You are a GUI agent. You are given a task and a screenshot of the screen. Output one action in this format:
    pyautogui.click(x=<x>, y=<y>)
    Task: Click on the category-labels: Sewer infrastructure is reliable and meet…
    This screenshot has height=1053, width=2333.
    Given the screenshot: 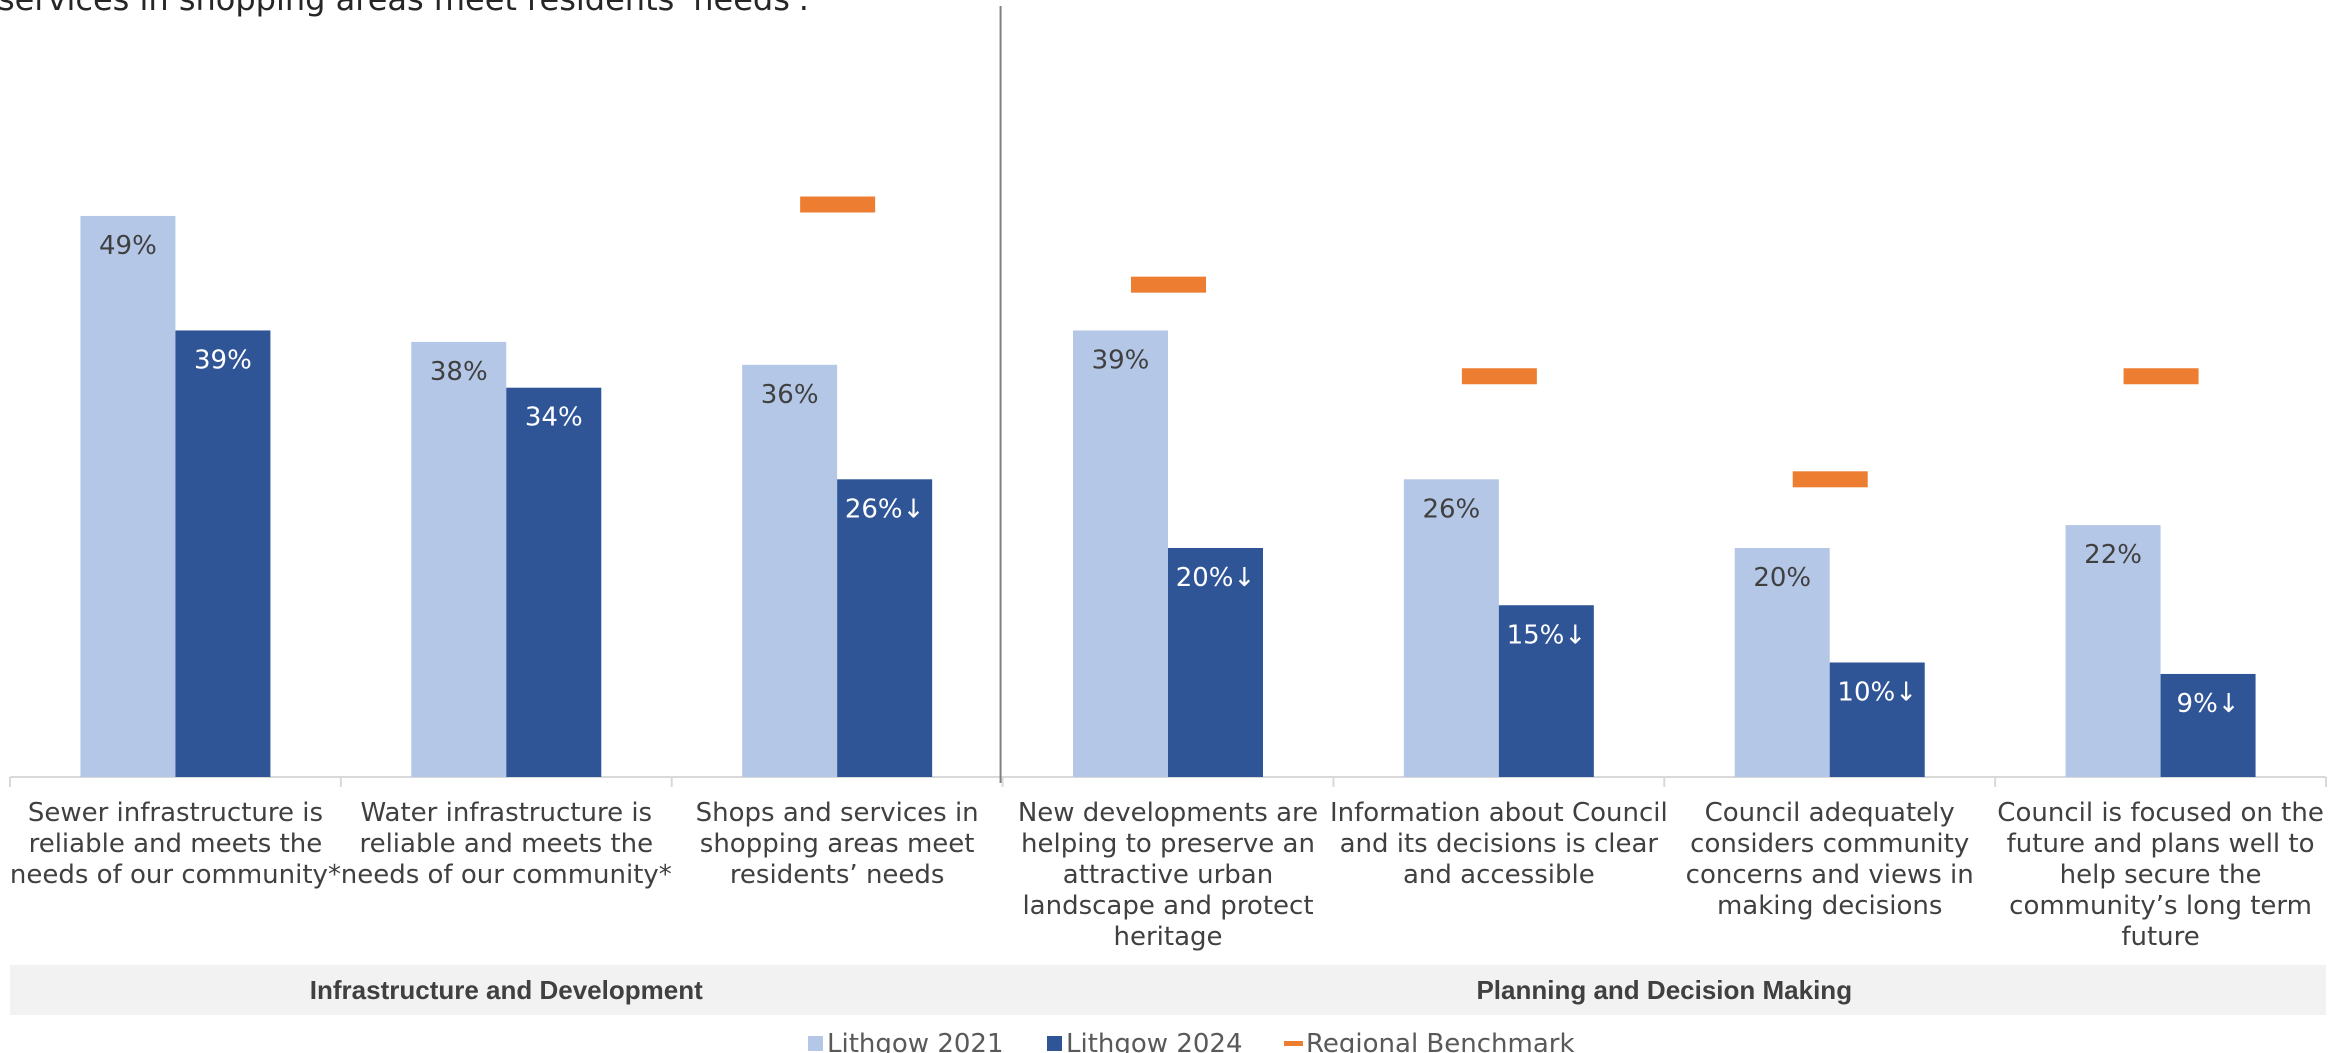 What is the action you would take?
    pyautogui.click(x=1167, y=875)
    